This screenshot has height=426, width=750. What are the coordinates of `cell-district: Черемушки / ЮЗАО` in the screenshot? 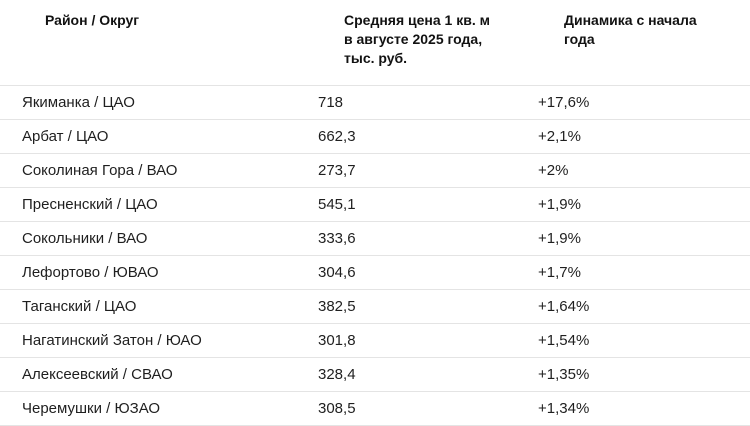 It's located at (148, 408).